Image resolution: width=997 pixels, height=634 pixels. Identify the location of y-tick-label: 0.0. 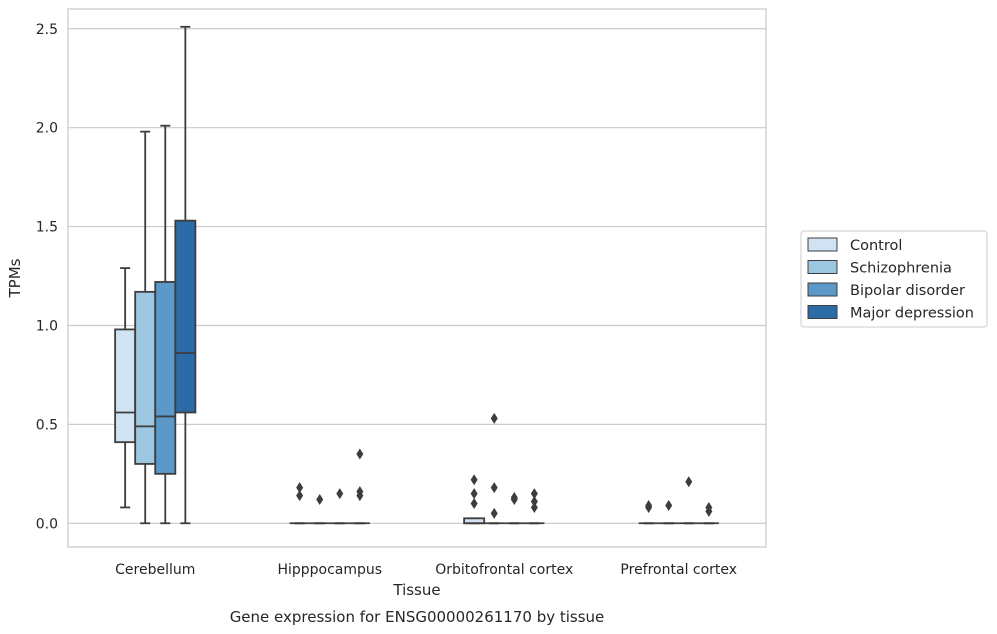
(47, 524).